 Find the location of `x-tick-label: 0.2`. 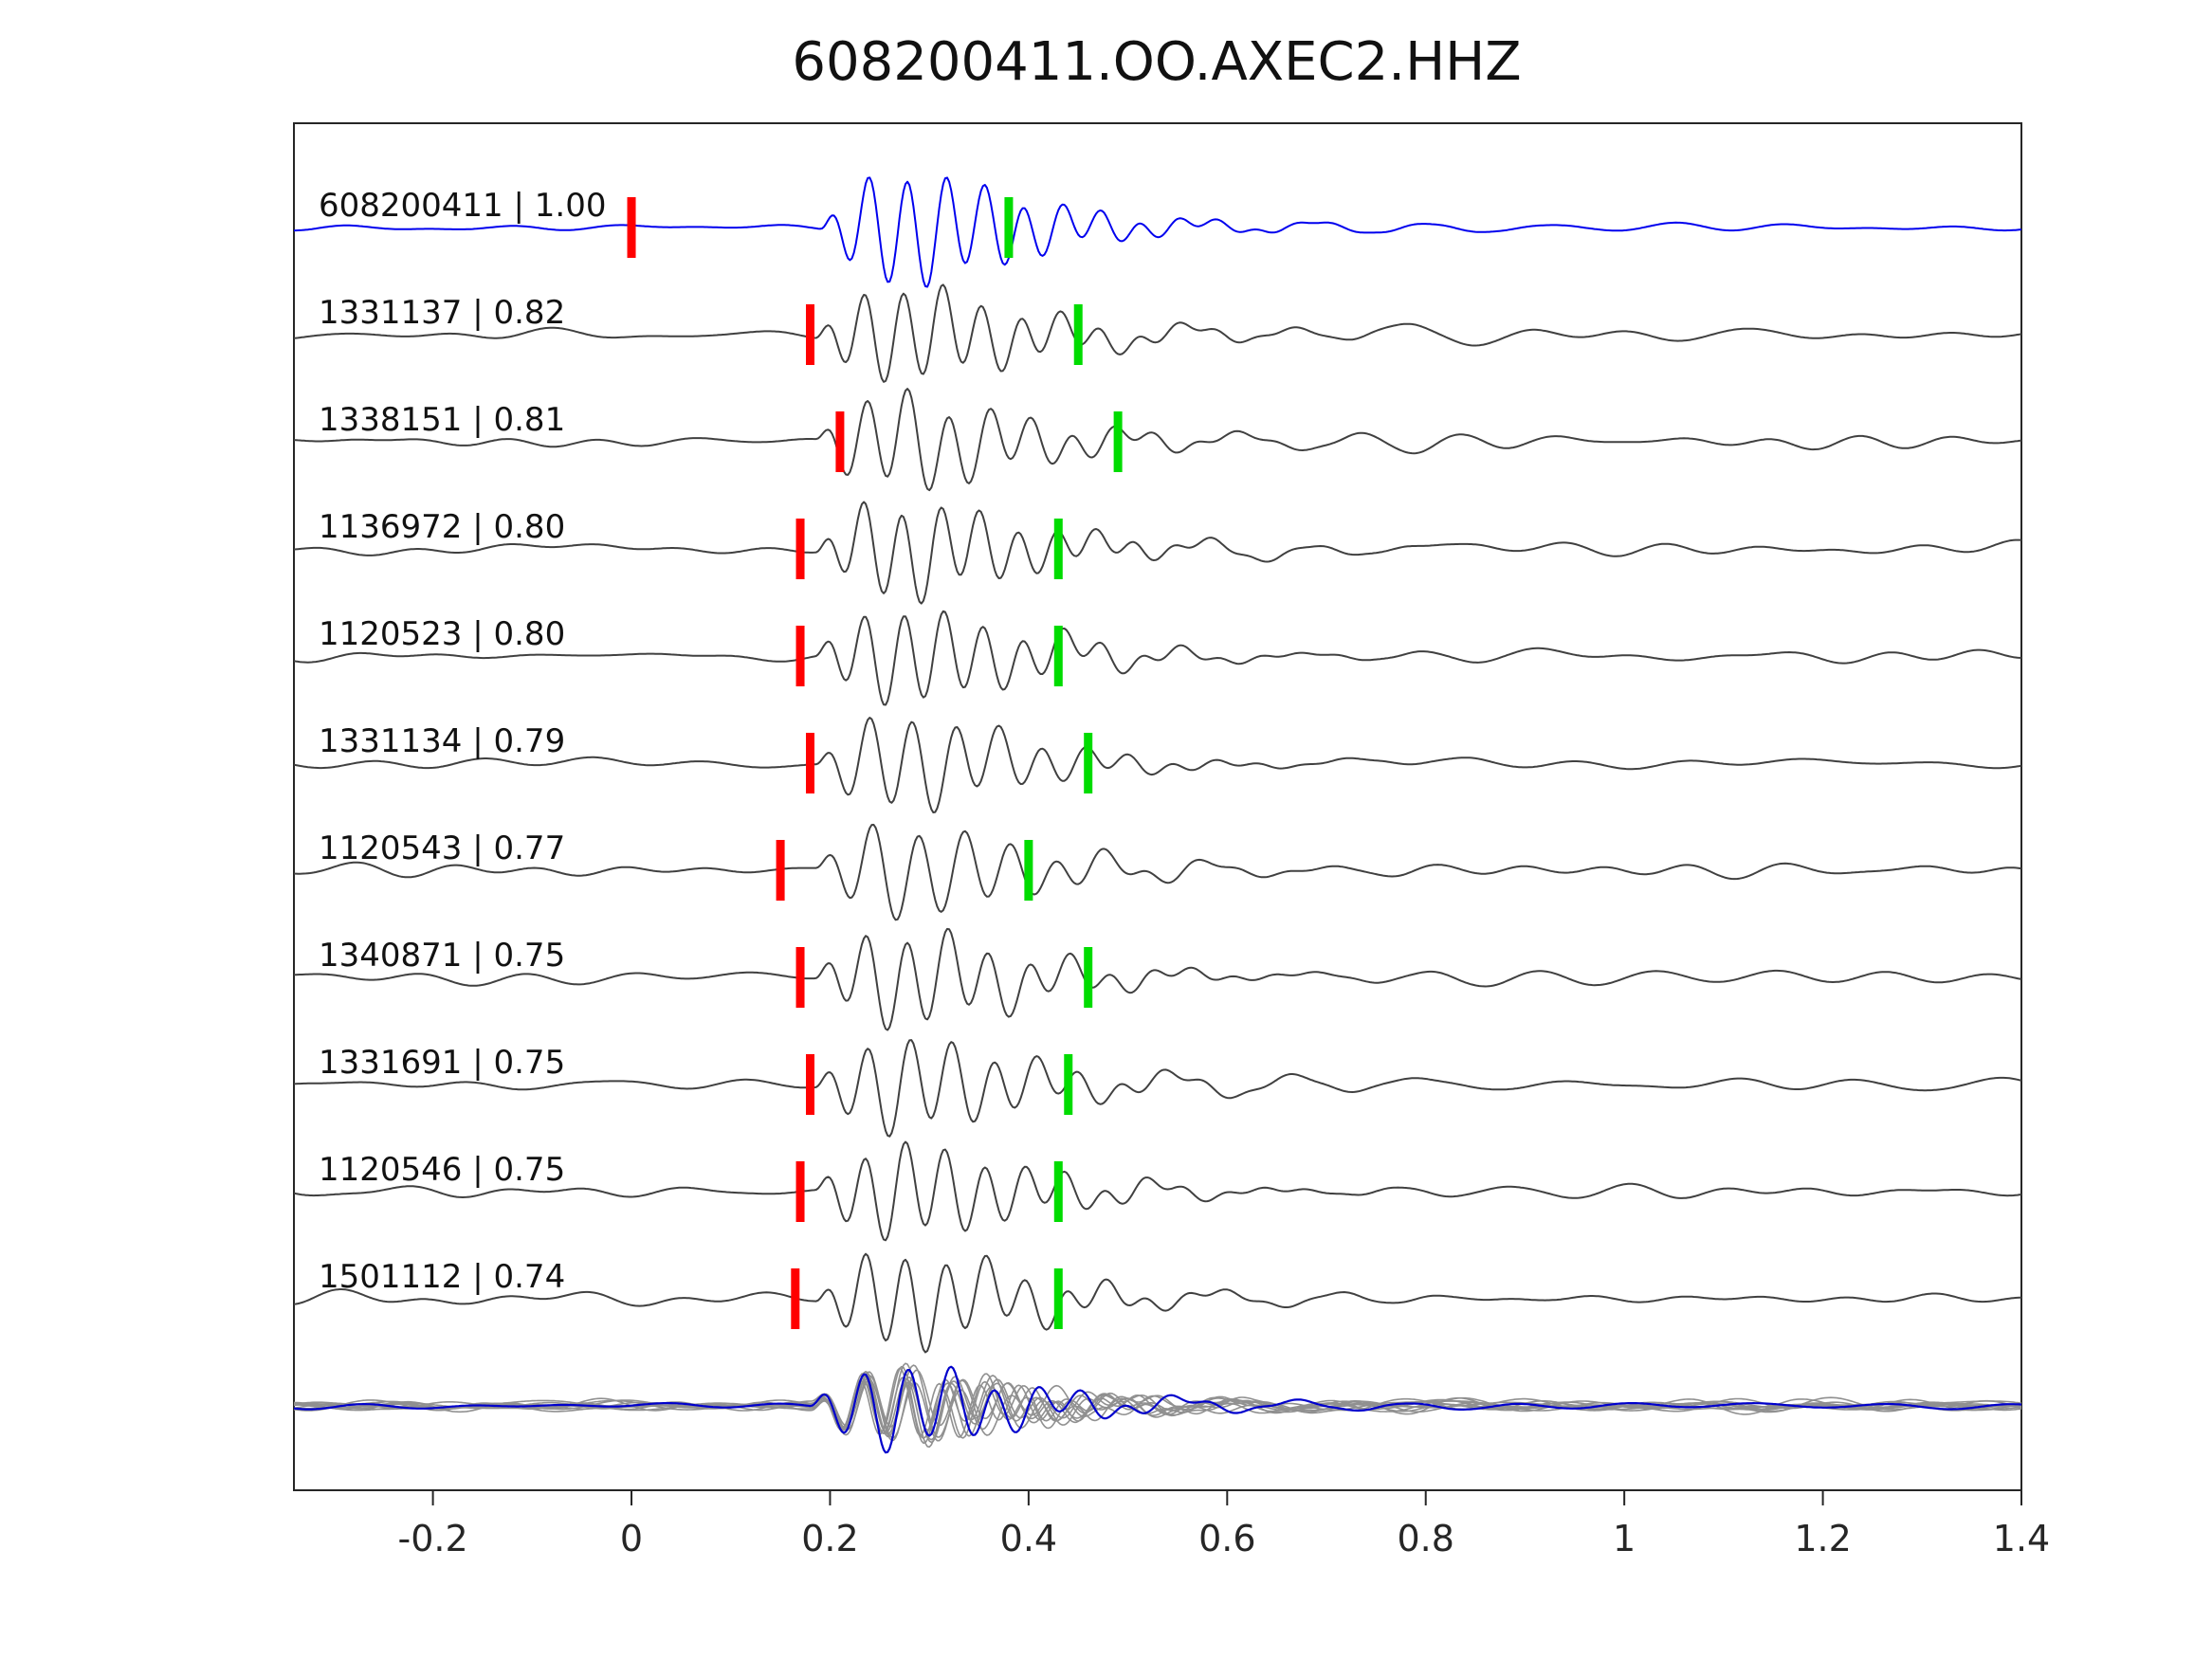

x-tick-label: 0.2 is located at coordinates (829, 1538).